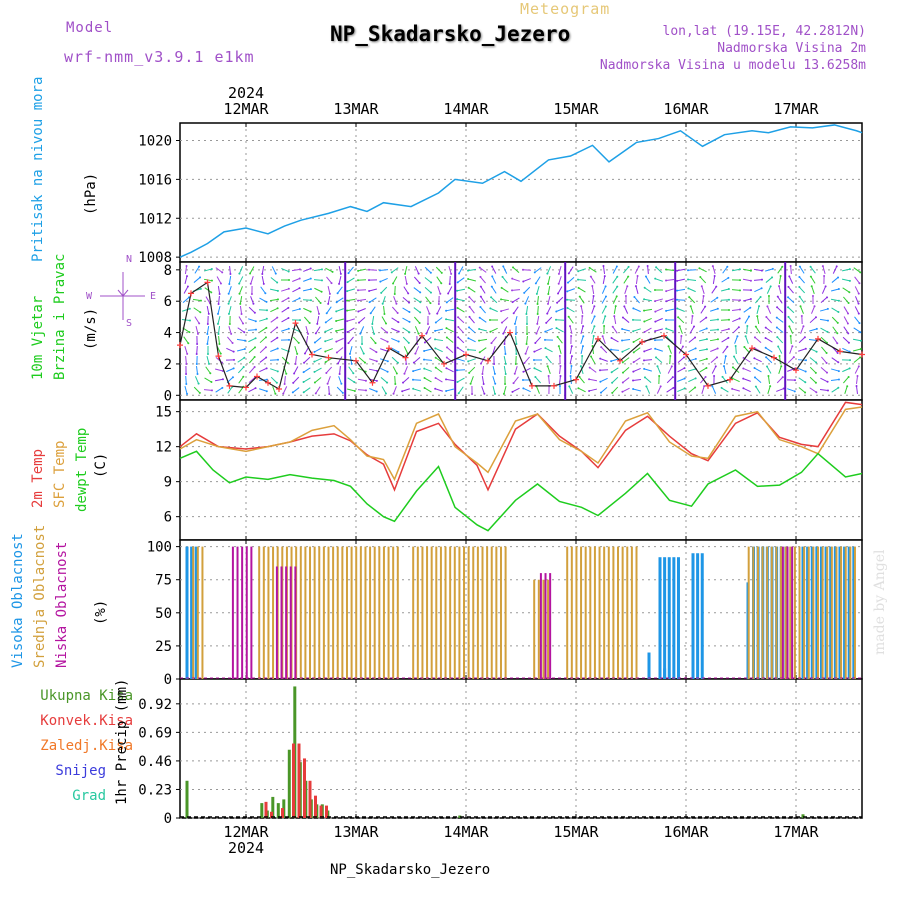 The width and height of the screenshot is (900, 900). Describe the element at coordinates (304, 788) in the screenshot. I see `convective-precip-bar` at that location.